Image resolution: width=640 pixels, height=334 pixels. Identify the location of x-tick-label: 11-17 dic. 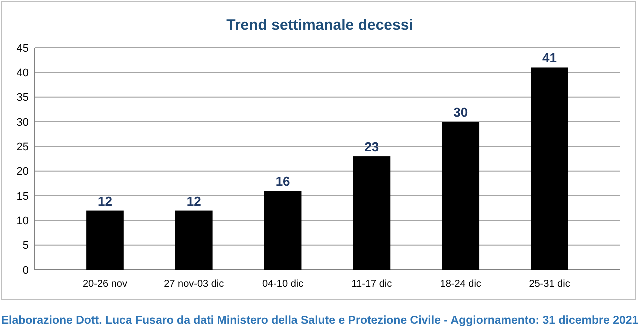
(372, 284).